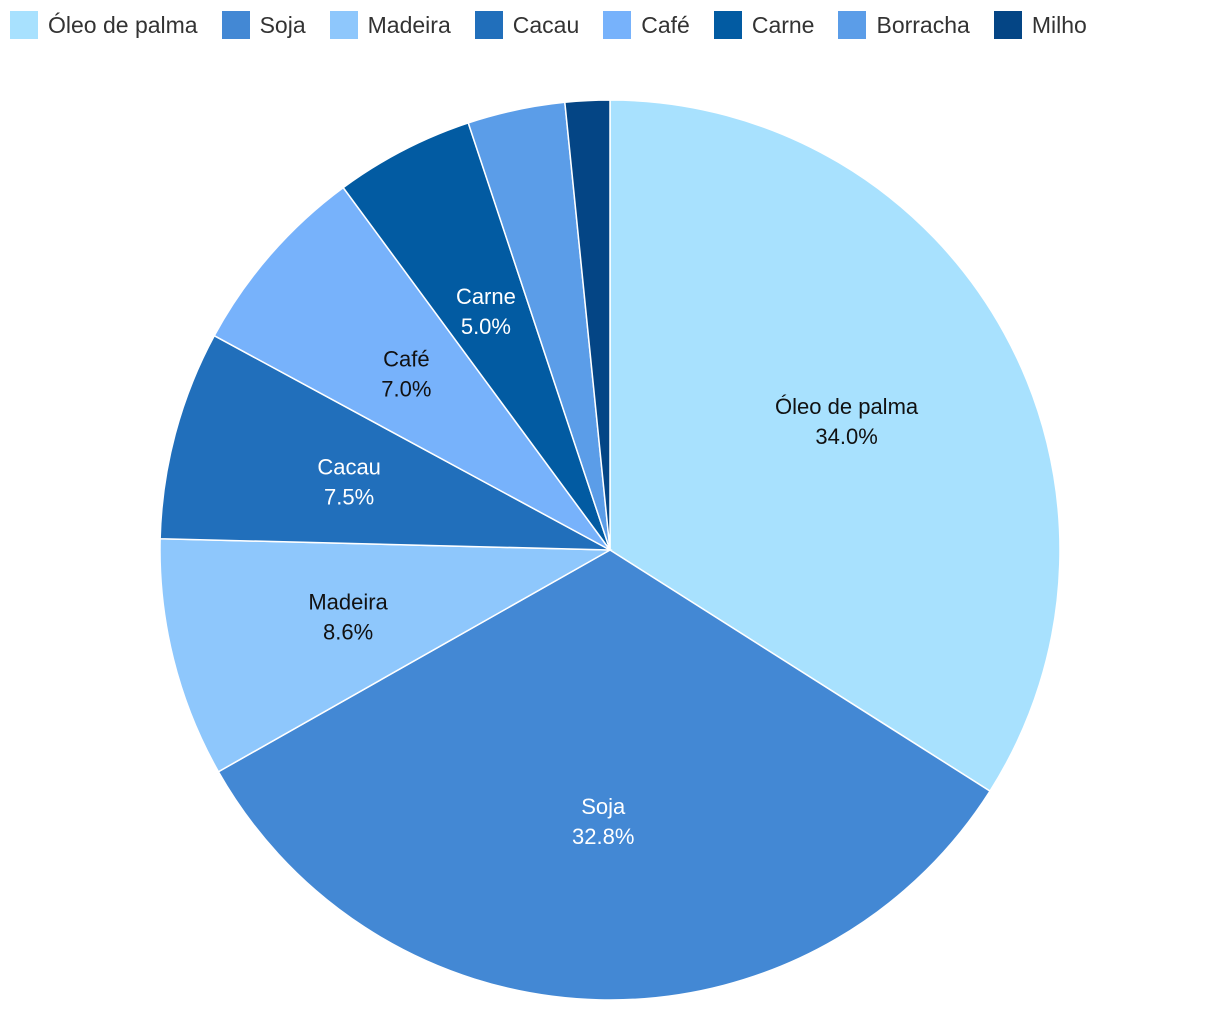 The image size is (1220, 1010). I want to click on legend-item-borracha: Borracha, so click(904, 25).